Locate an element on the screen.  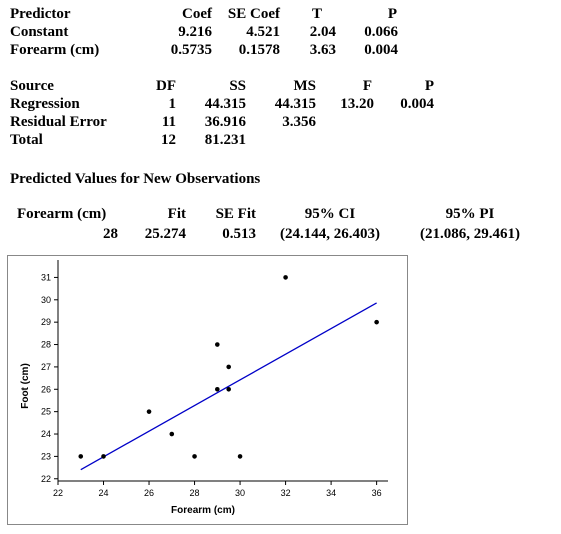
coef-cell: 2.04 is located at coordinates (322, 32).